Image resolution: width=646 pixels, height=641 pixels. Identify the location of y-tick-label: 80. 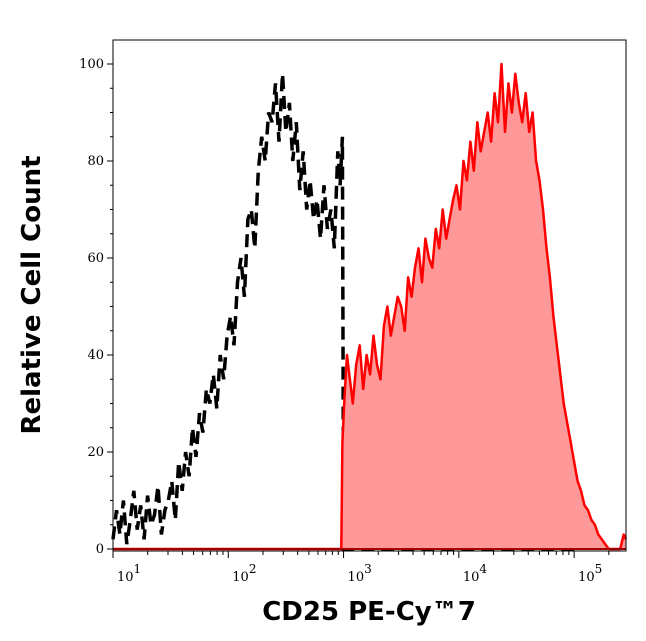
(95, 161).